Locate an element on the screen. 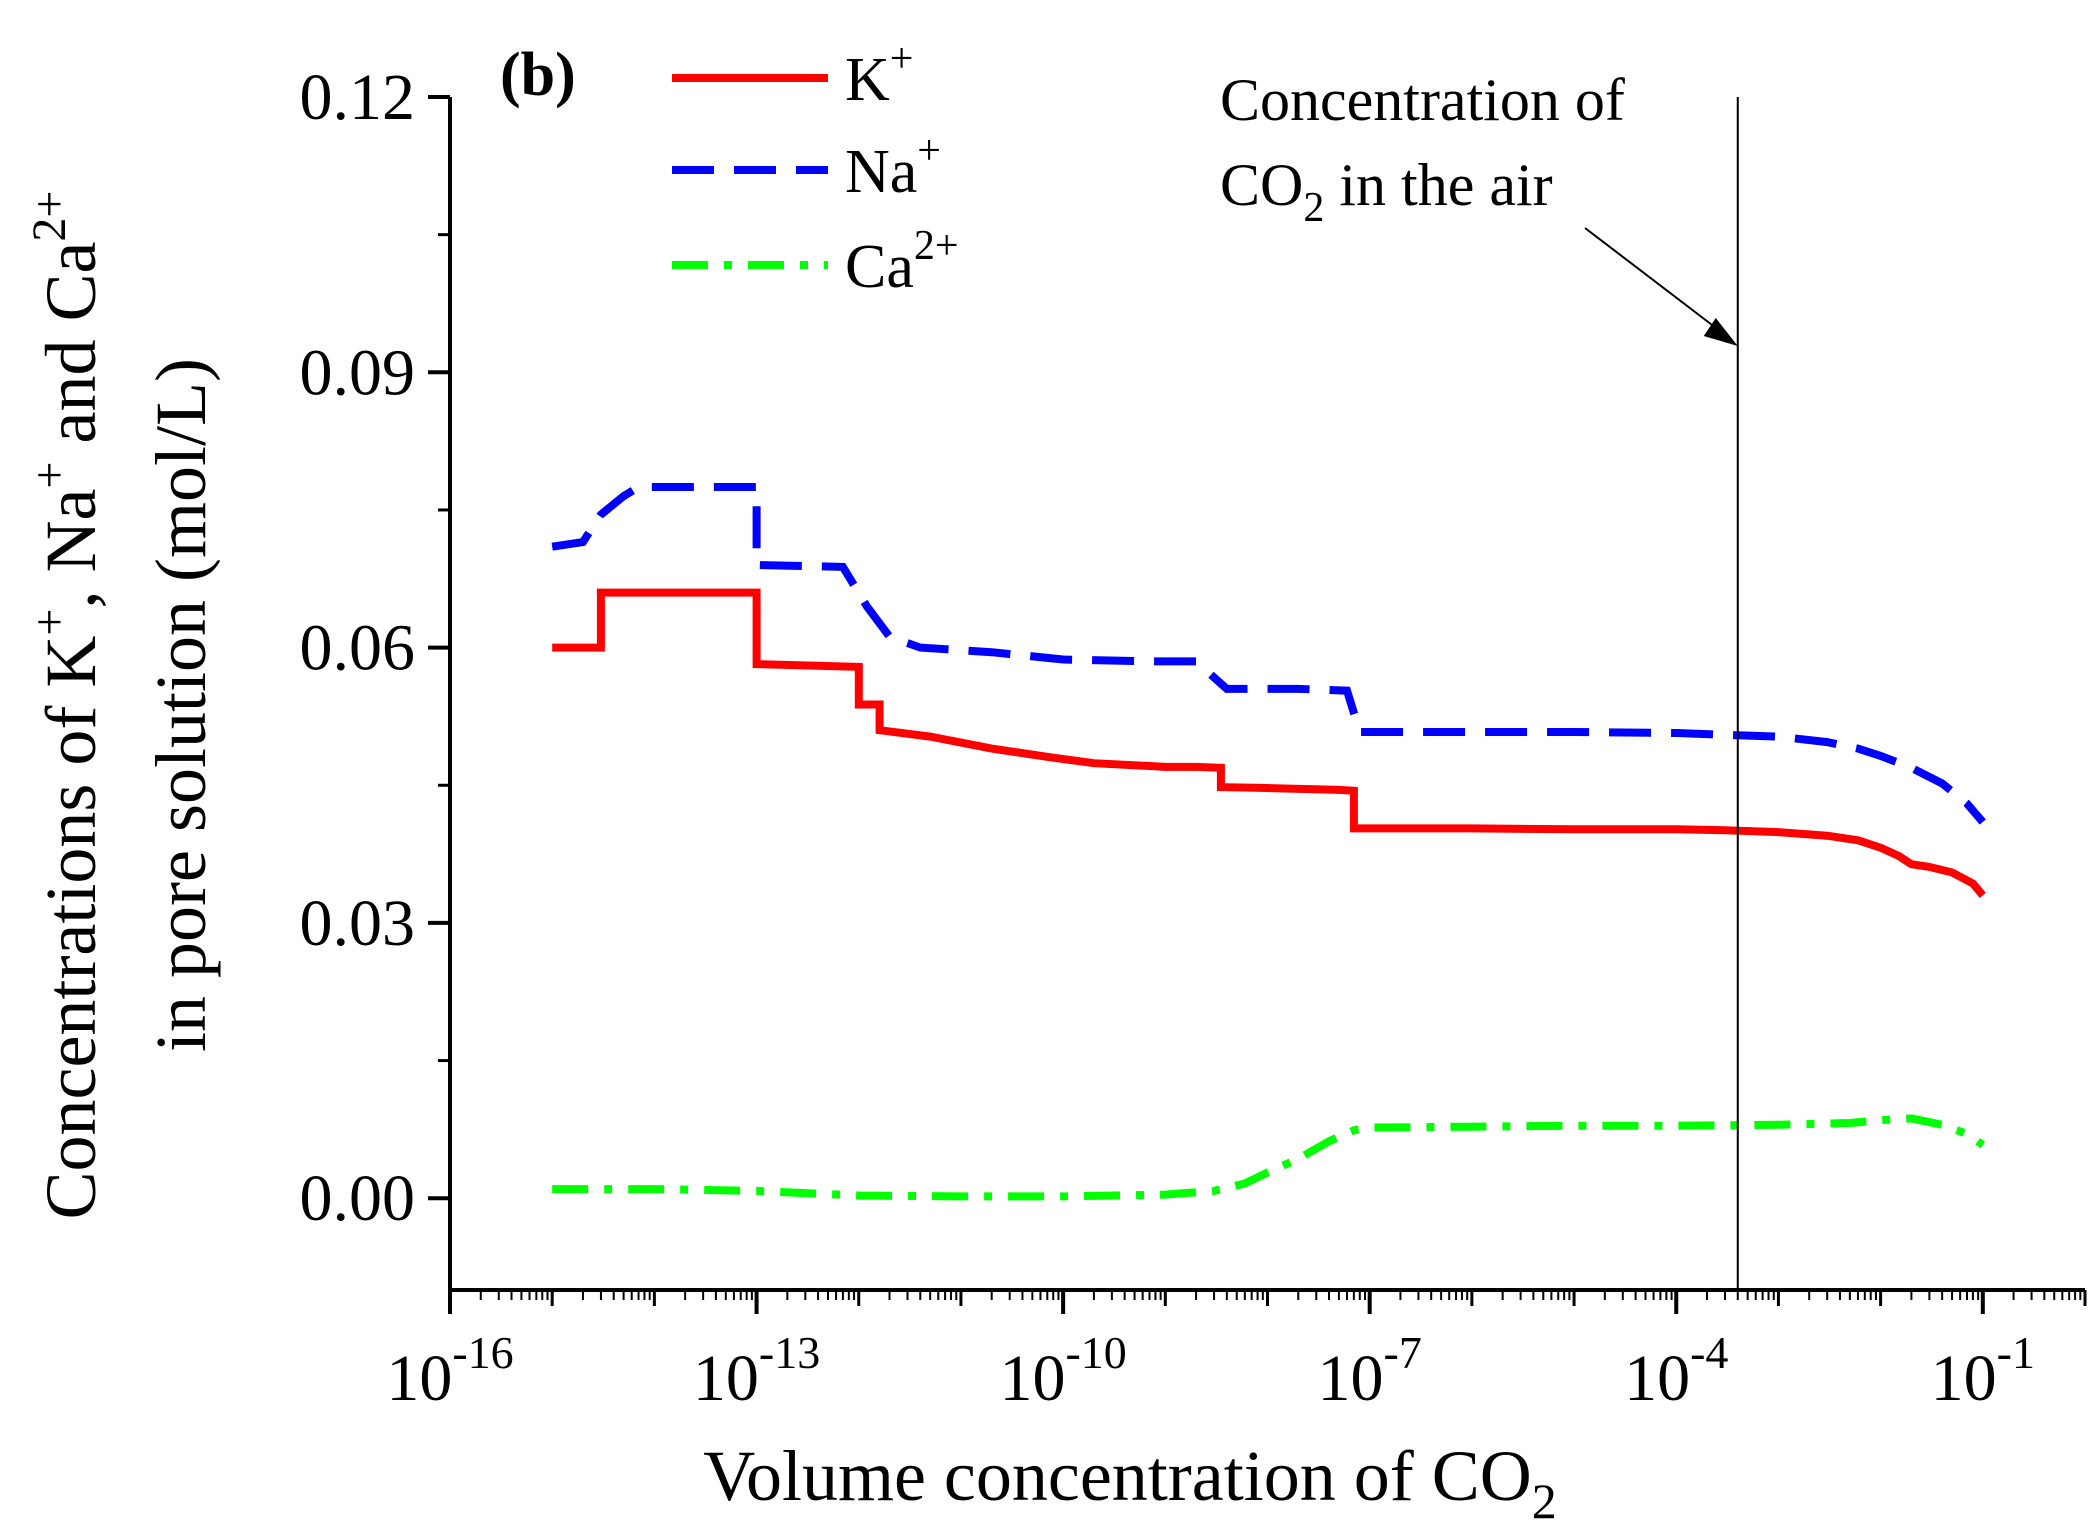 The height and width of the screenshot is (1536, 2100). x-tick-label: 10⁻⁷ is located at coordinates (1370, 1371).